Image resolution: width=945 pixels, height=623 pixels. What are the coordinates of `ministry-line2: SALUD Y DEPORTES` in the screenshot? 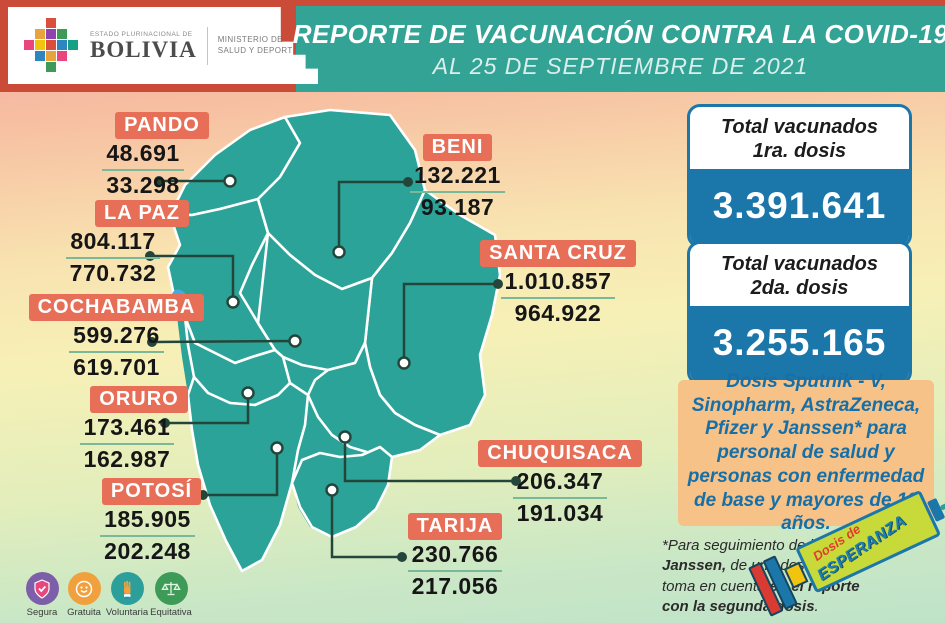 It's located at (261, 50).